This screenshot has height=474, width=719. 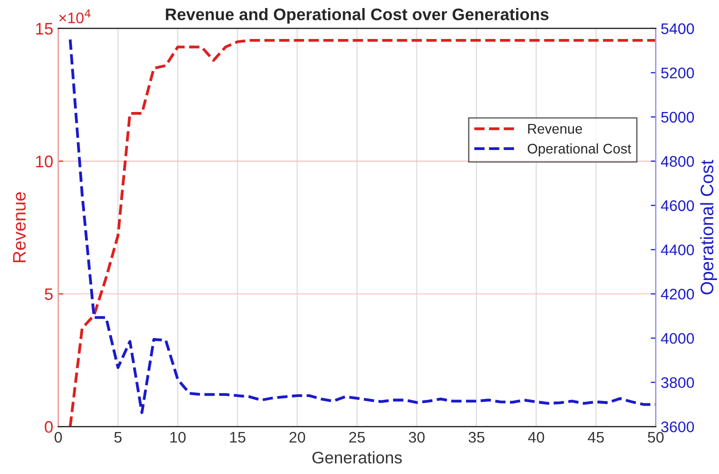 I want to click on y2-tick-label: 4600, so click(x=677, y=206).